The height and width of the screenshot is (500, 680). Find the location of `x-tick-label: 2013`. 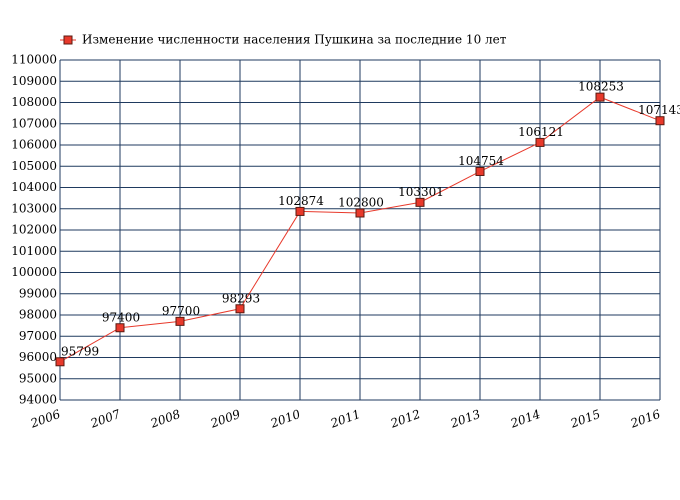

x-tick-label: 2013 is located at coordinates (465, 419).